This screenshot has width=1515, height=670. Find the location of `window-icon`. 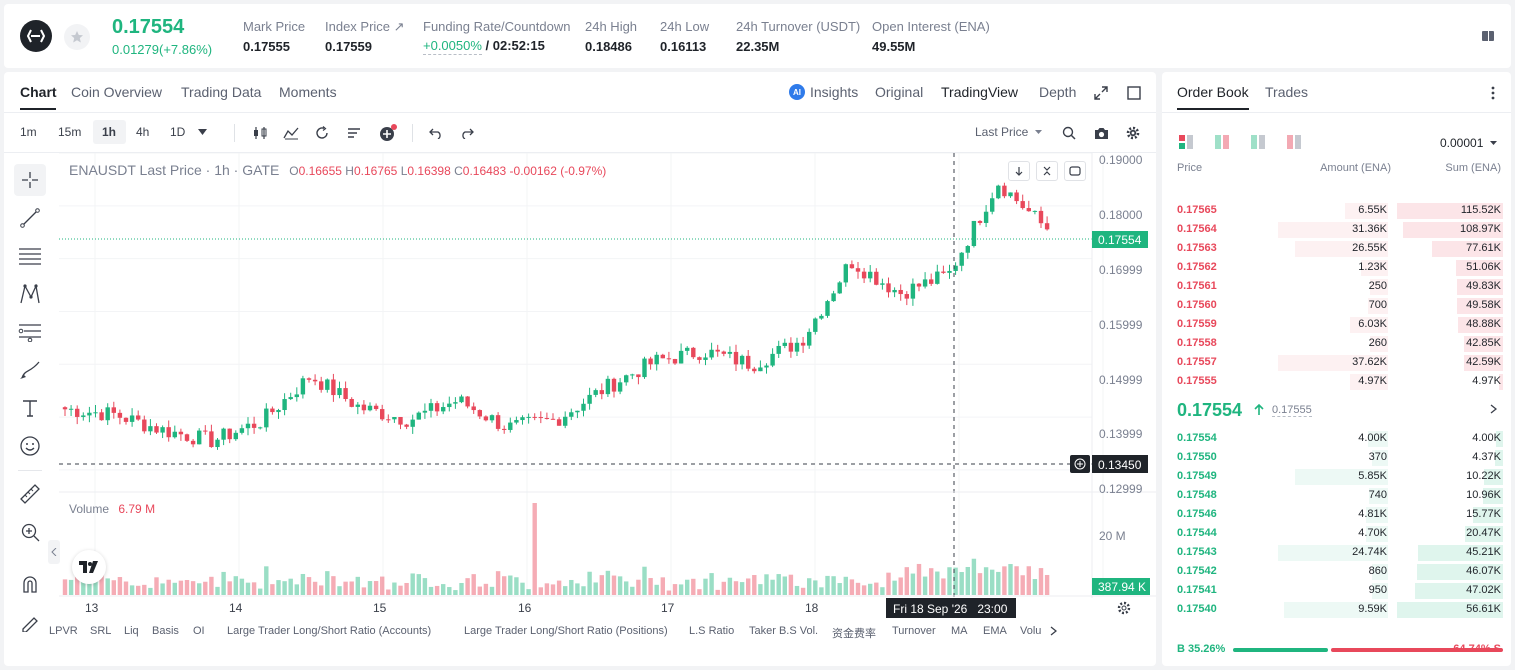

window-icon is located at coordinates (1134, 93).